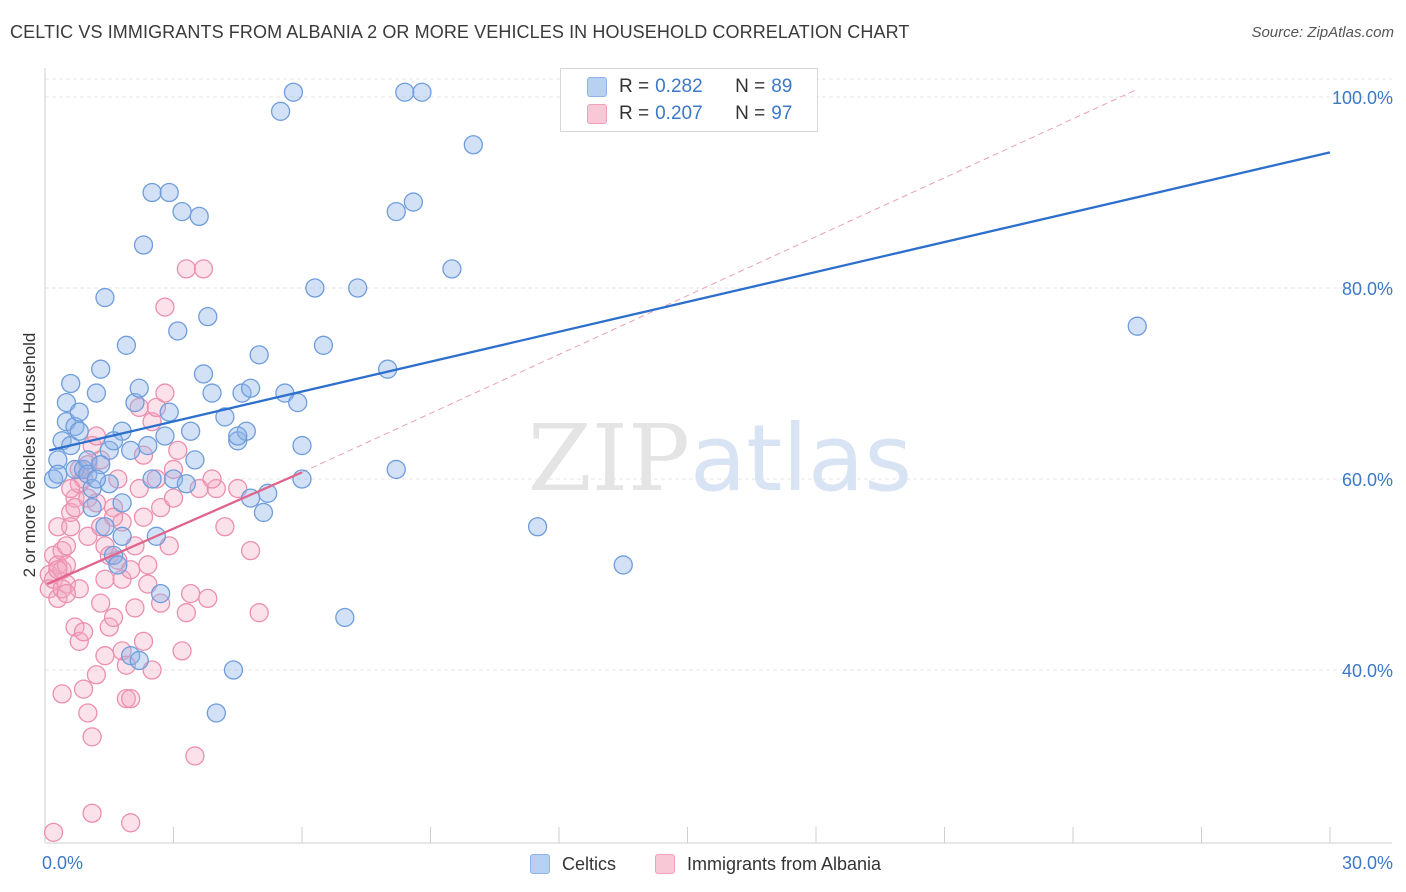  I want to click on y-tick-label: 100.0%, so click(1362, 98).